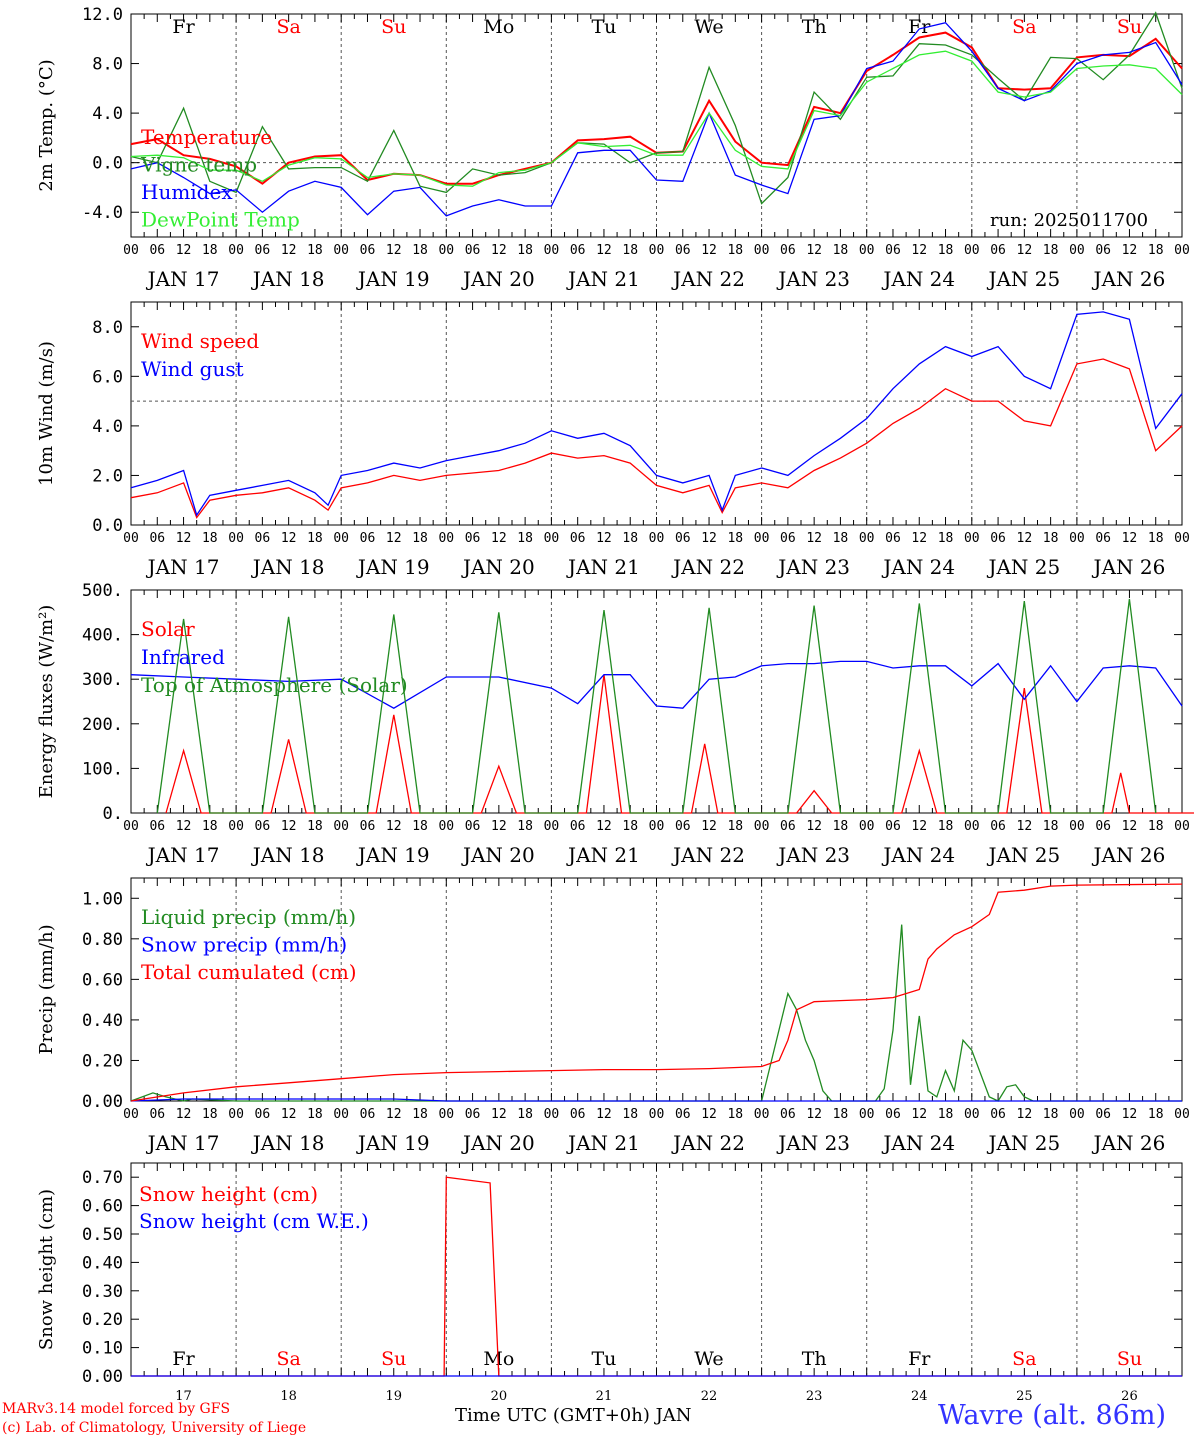 Image resolution: width=1194 pixels, height=1440 pixels. What do you see at coordinates (813, 567) in the screenshot?
I see `day-label: JAN 23` at bounding box center [813, 567].